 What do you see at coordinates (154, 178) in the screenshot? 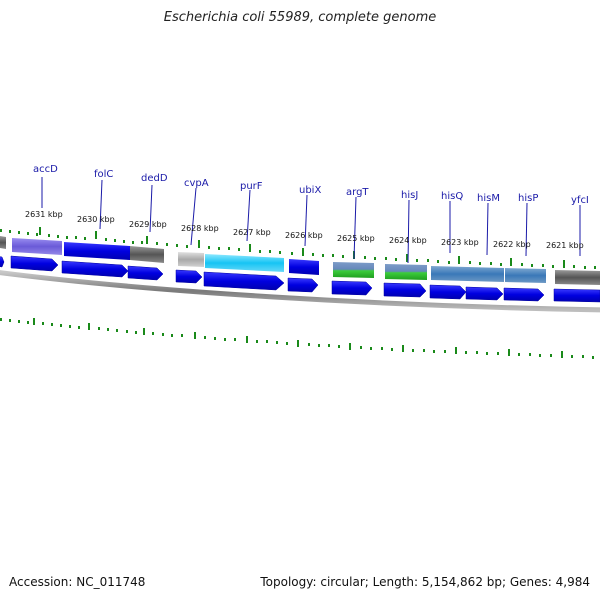
I see `gene-label-dedD: dedD` at bounding box center [154, 178].